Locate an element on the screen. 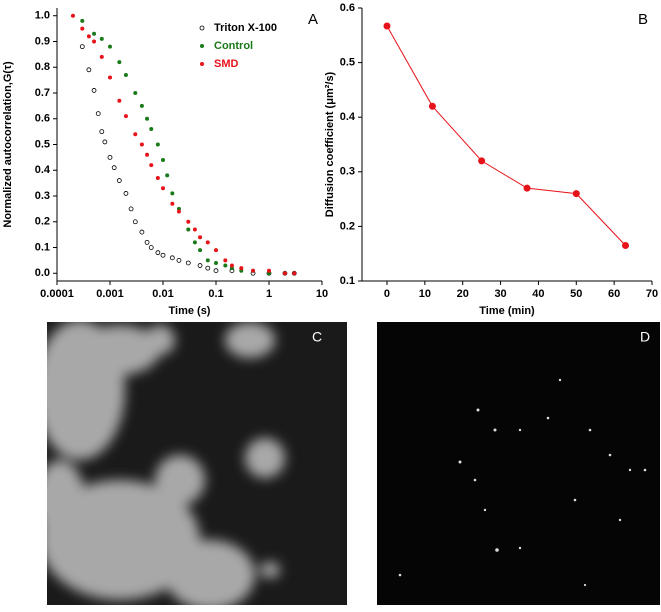 The height and width of the screenshot is (612, 661). x-tick-label: 0.1 is located at coordinates (215, 294).